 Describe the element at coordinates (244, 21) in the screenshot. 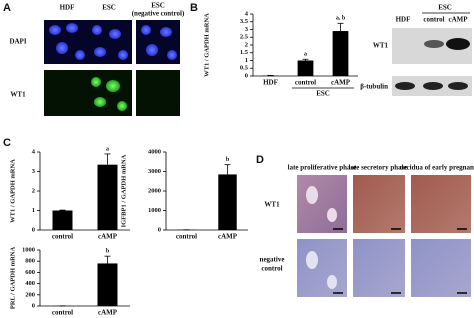

I see `y-tick-label: 3.5` at that location.